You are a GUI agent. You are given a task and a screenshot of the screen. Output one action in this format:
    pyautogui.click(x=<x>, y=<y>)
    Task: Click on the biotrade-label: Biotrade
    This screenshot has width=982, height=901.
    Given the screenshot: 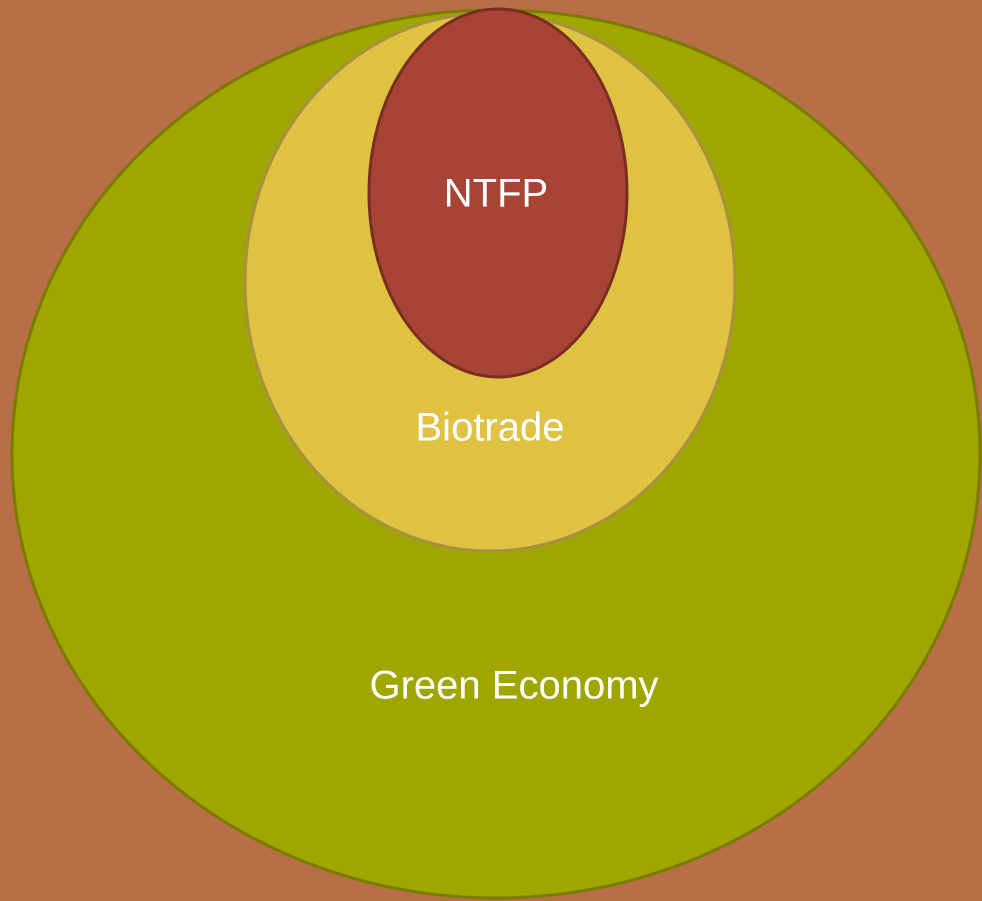 What is the action you would take?
    pyautogui.click(x=490, y=428)
    